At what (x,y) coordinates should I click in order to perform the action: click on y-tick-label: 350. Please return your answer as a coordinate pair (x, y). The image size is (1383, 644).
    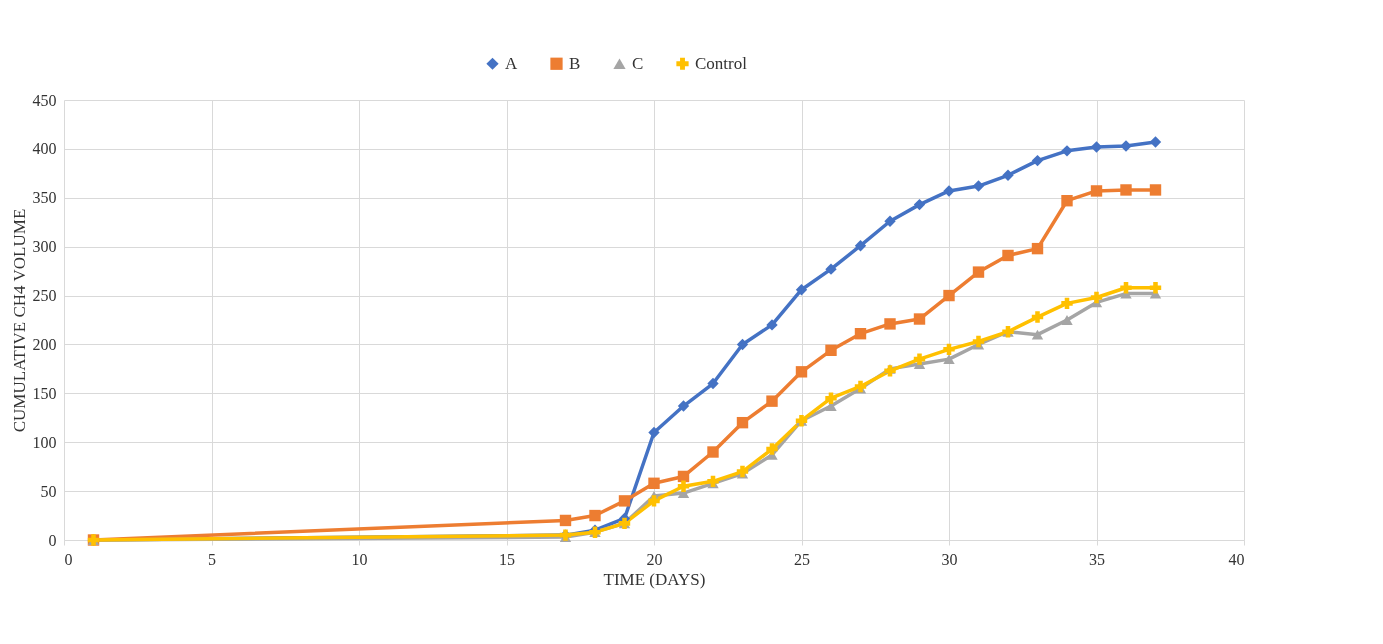
    Looking at the image, I should click on (44, 198).